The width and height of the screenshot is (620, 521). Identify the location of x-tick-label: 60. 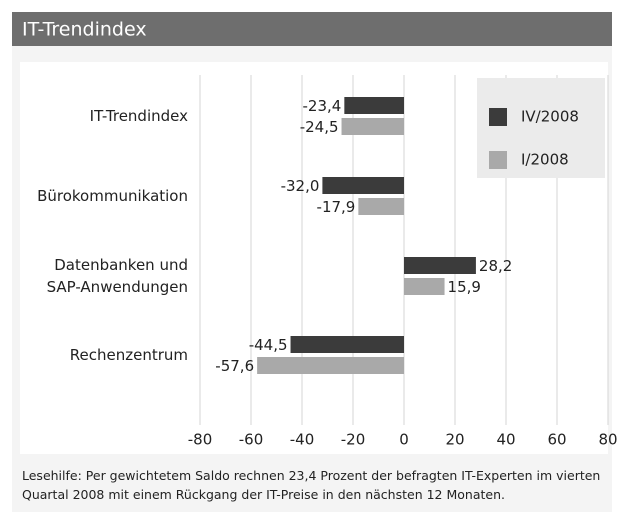
(556, 440).